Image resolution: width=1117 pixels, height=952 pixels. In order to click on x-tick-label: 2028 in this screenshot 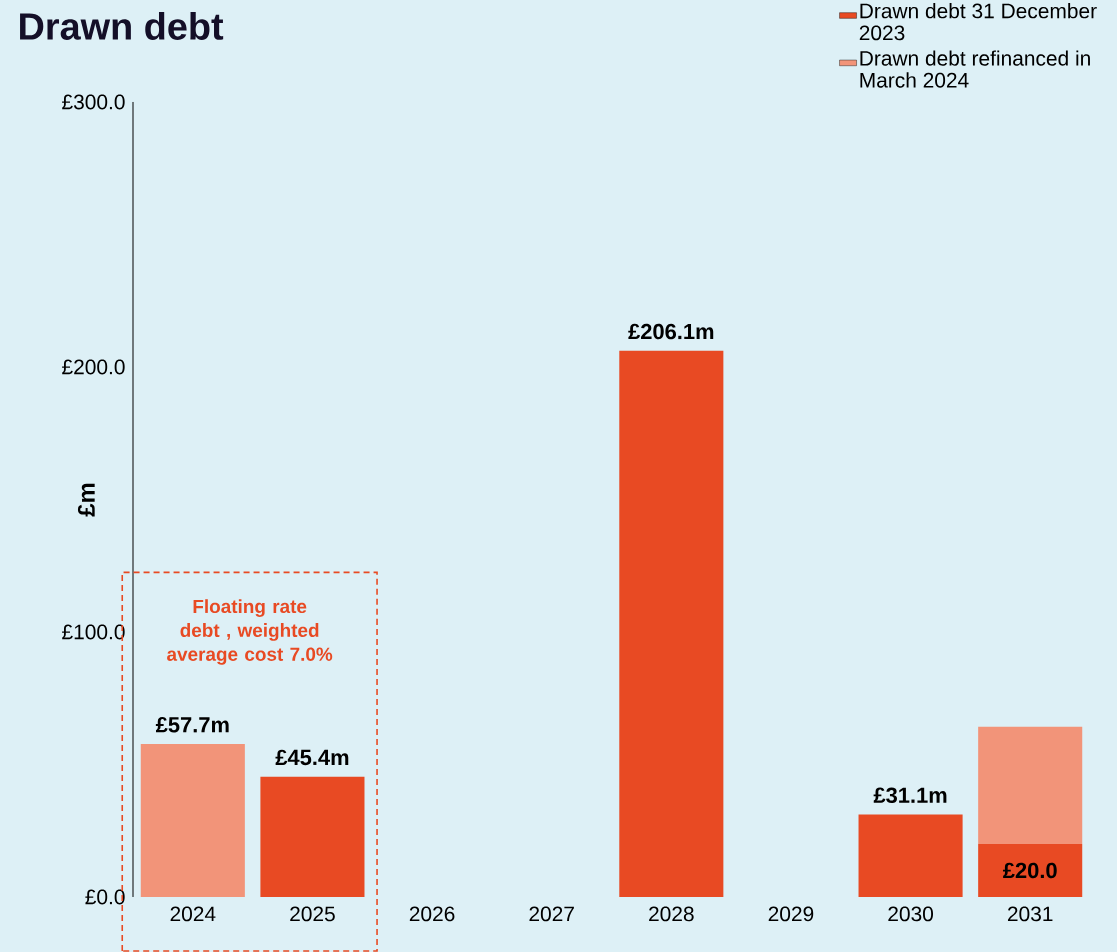, I will do `click(671, 914)`.